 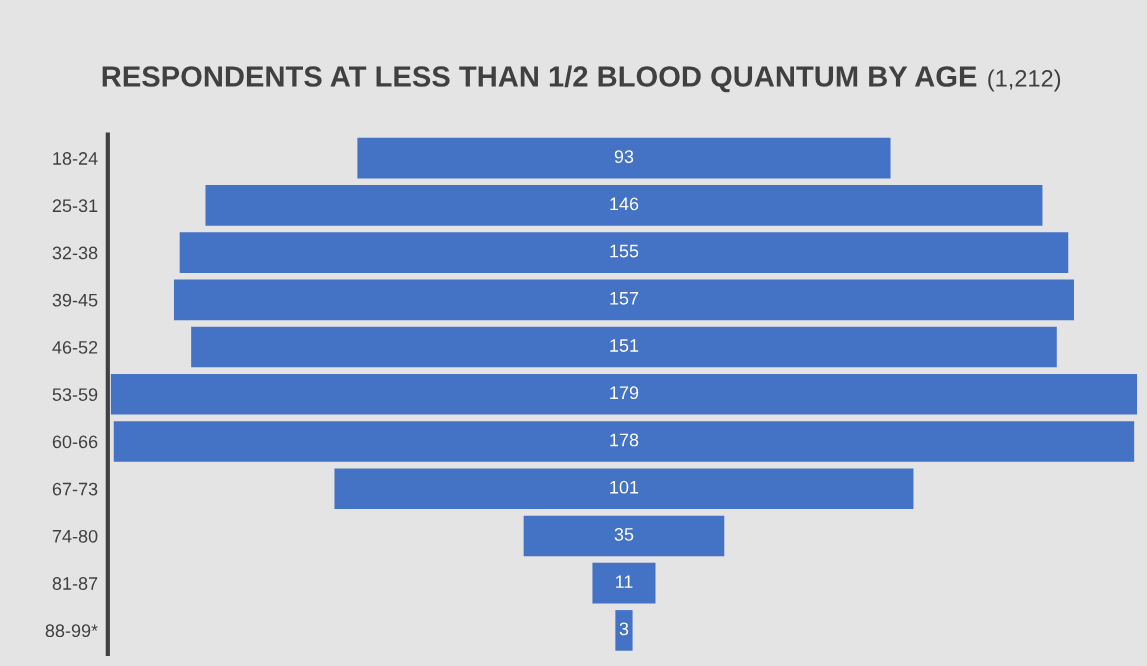 I want to click on category-label: 60-66, so click(x=75, y=442).